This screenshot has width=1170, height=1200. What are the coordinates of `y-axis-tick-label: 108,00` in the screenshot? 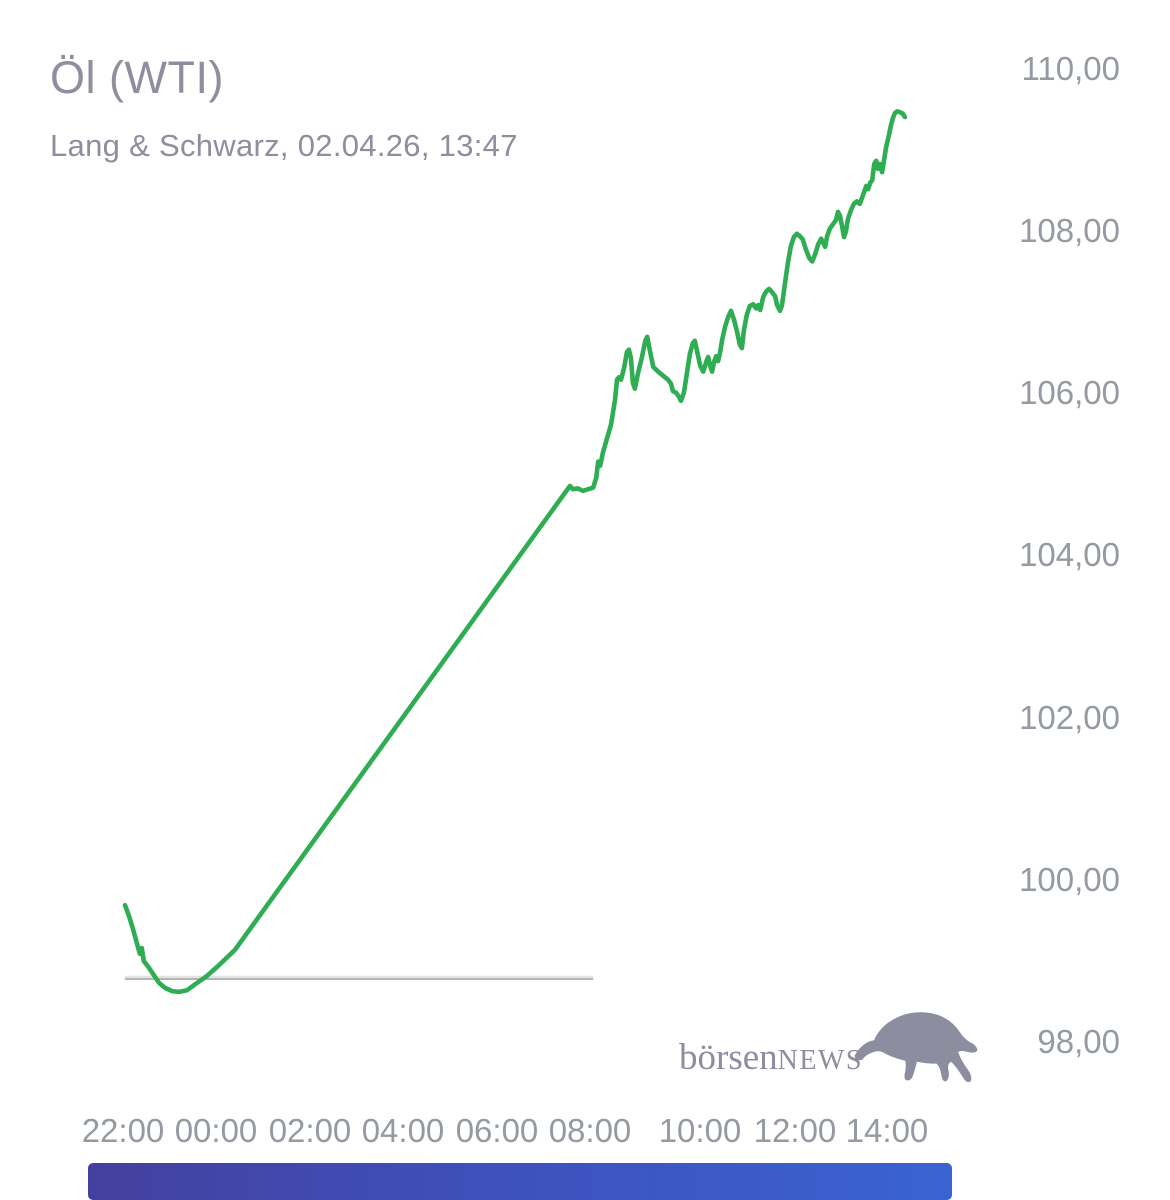 It's located at (1069, 231).